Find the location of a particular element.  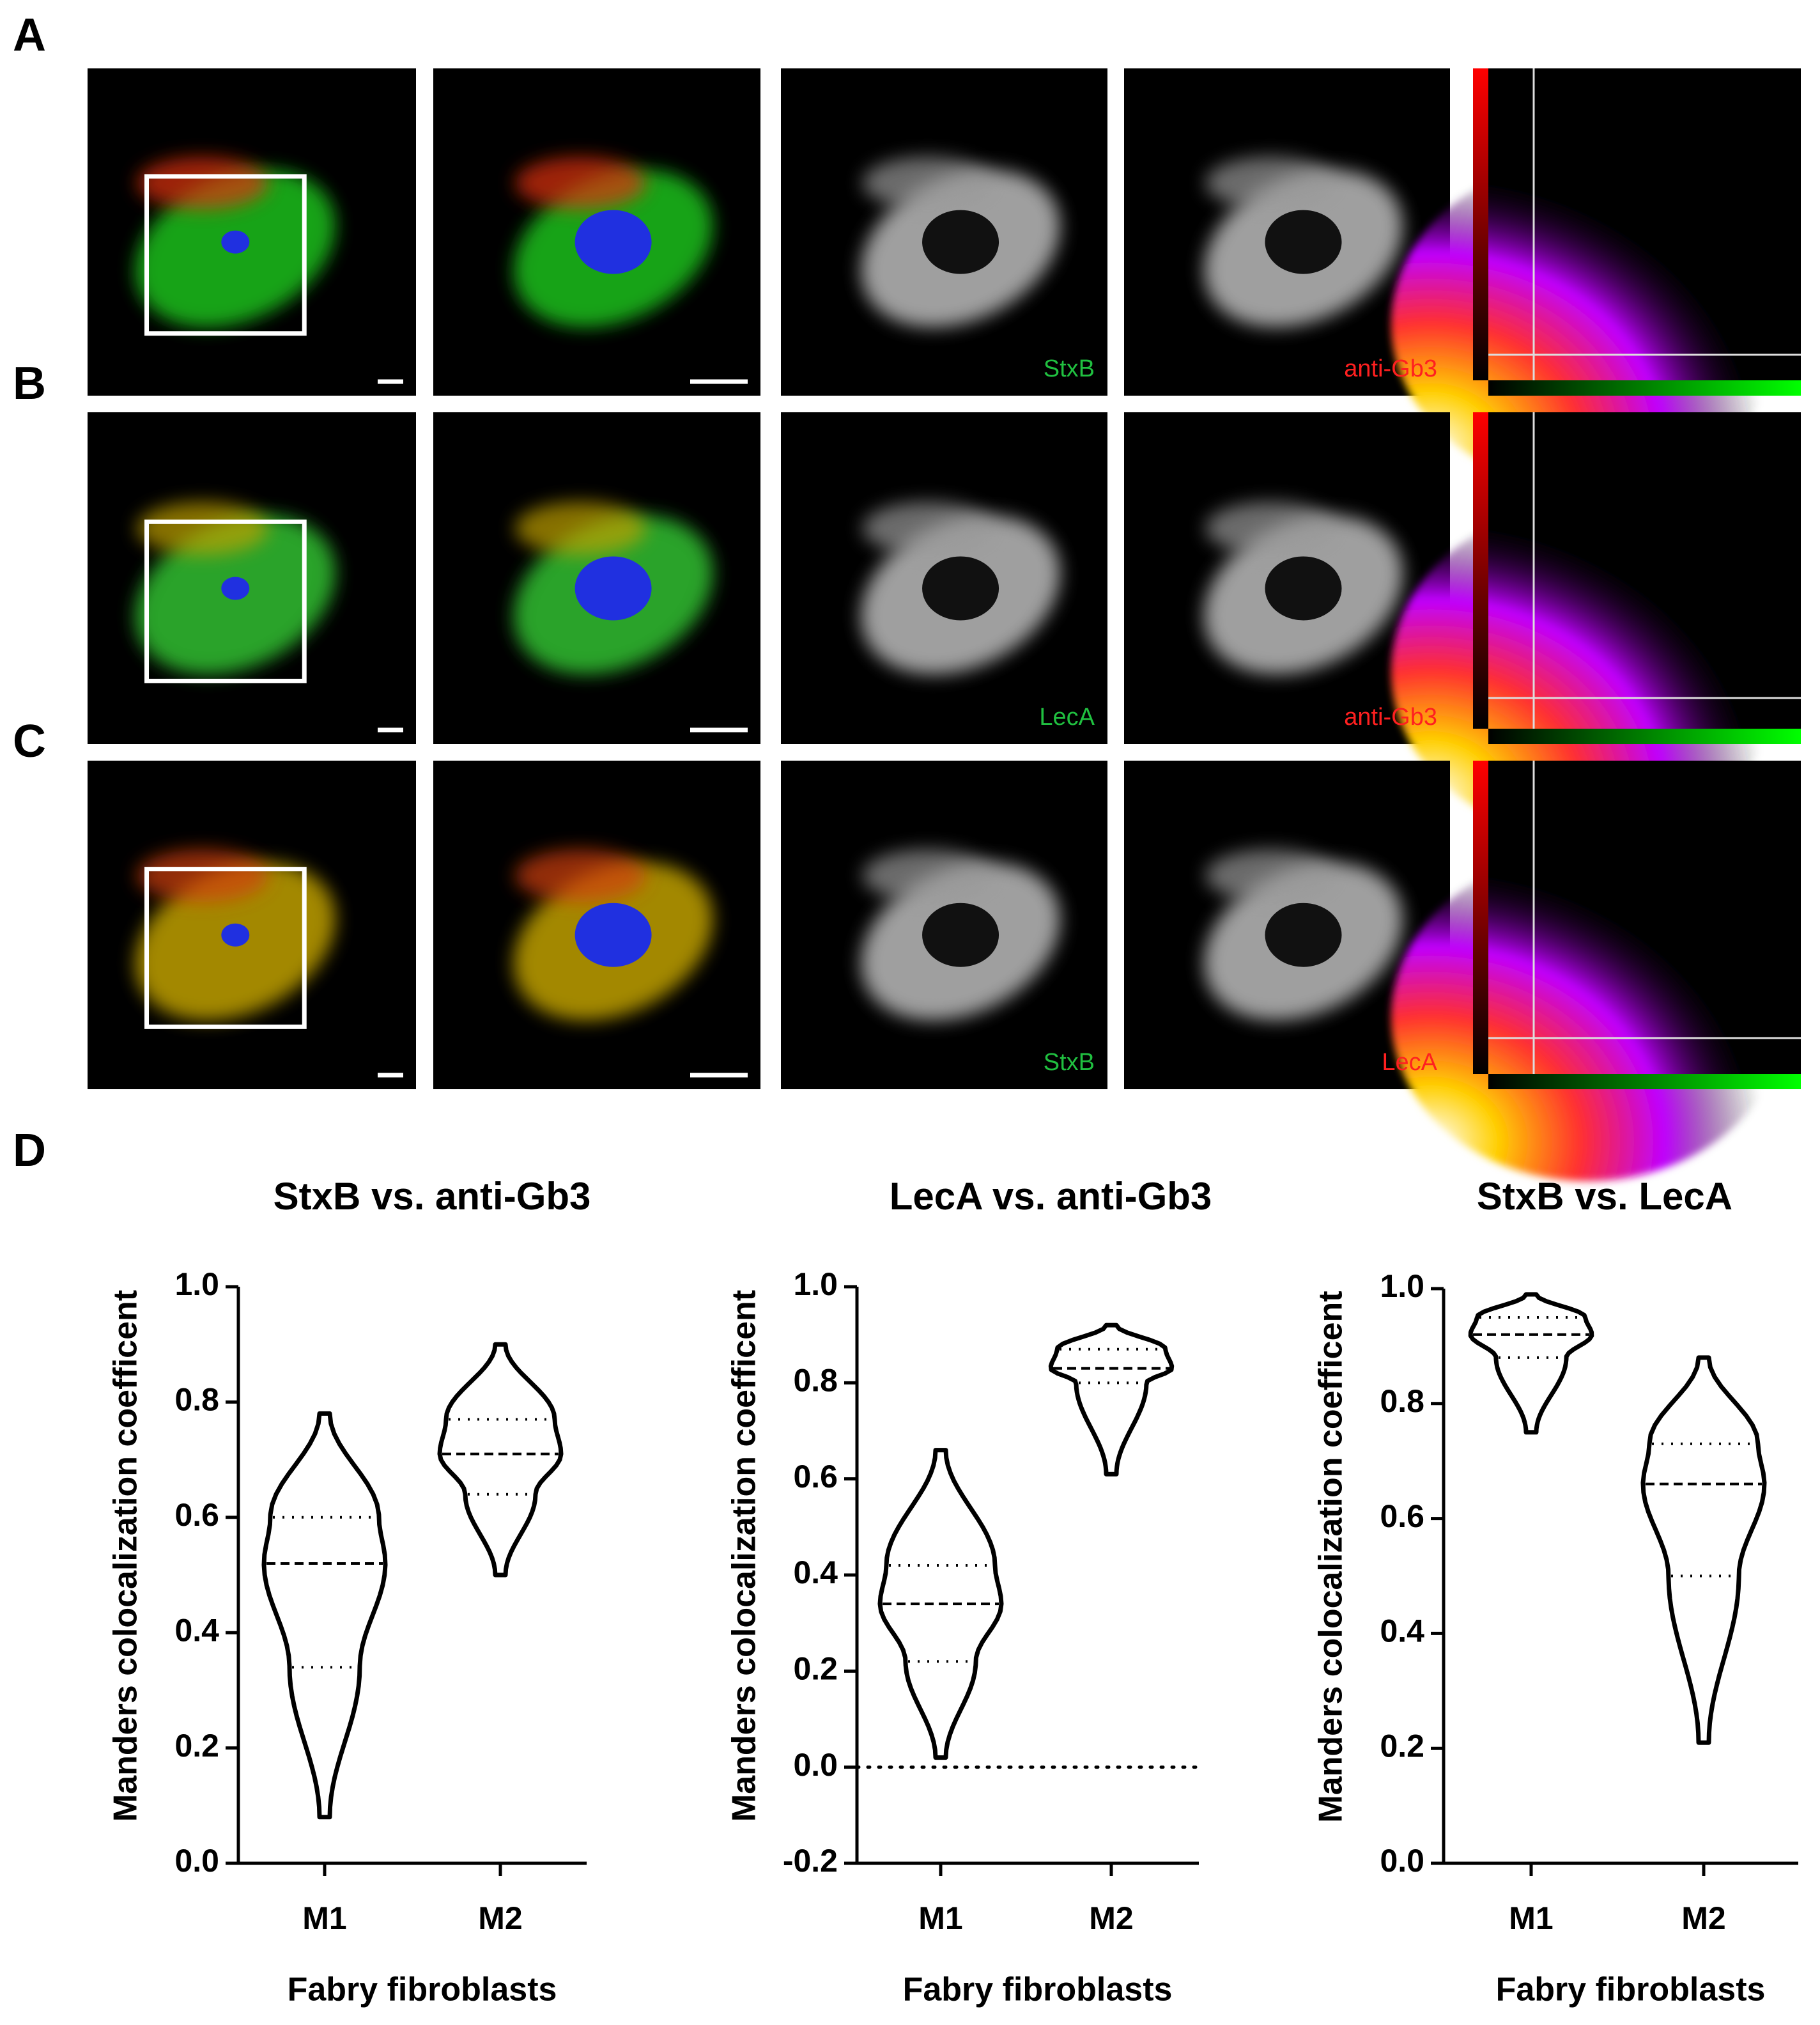

panel-letter: B is located at coordinates (29, 383).